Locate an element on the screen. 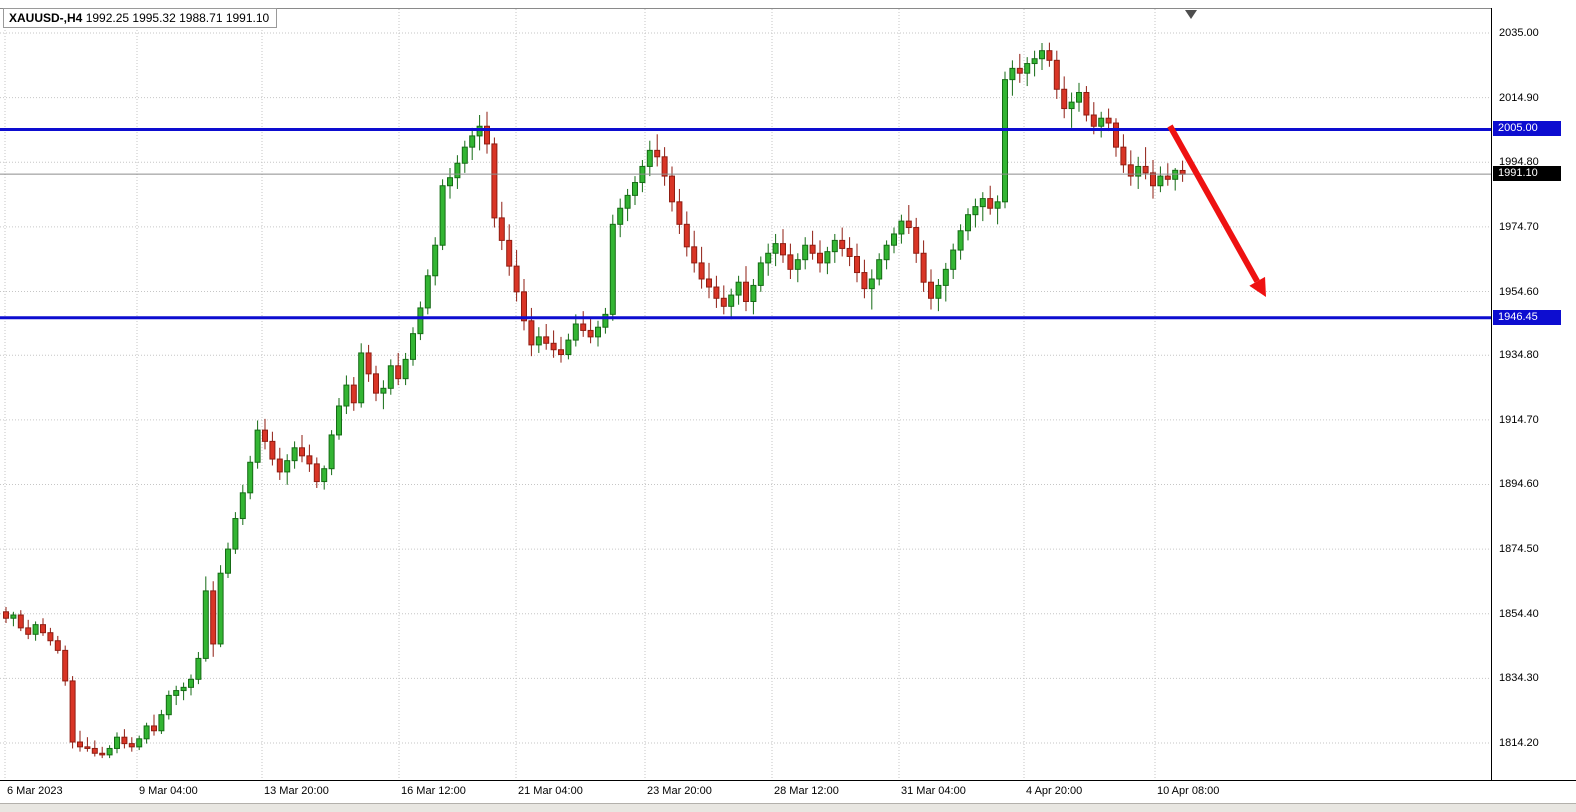  price-tick-label: 2035.00 is located at coordinates (1519, 33).